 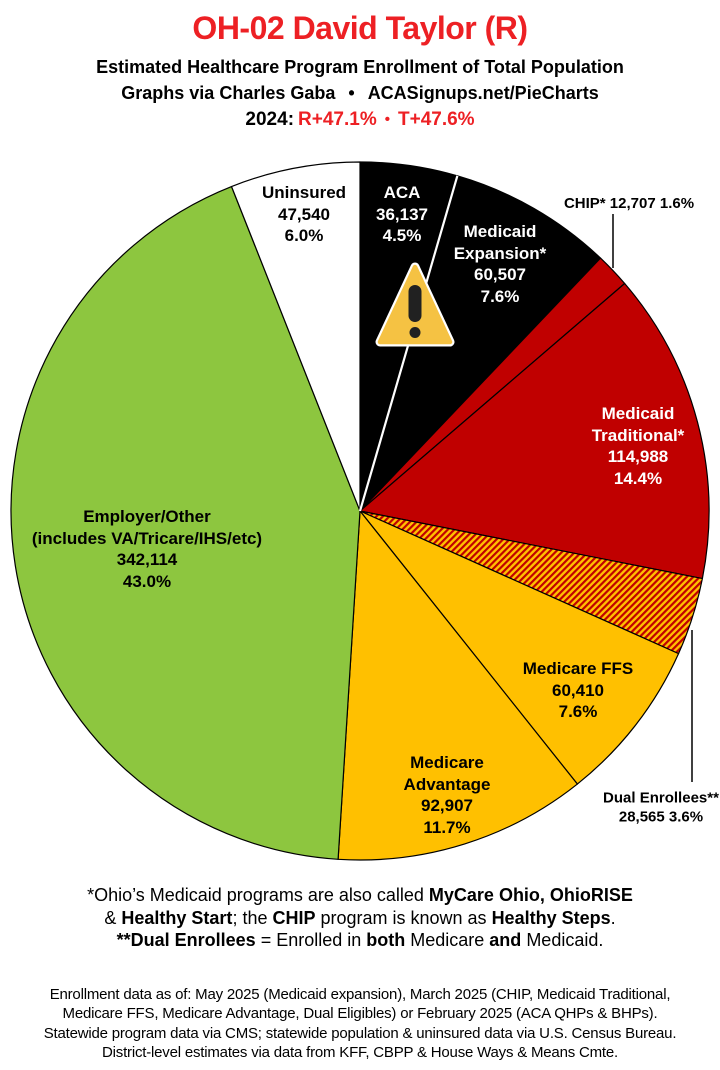 I want to click on slice-label-medicaid-expansion: Medicaid Expansion* 60,507 7.6%, so click(x=500, y=264).